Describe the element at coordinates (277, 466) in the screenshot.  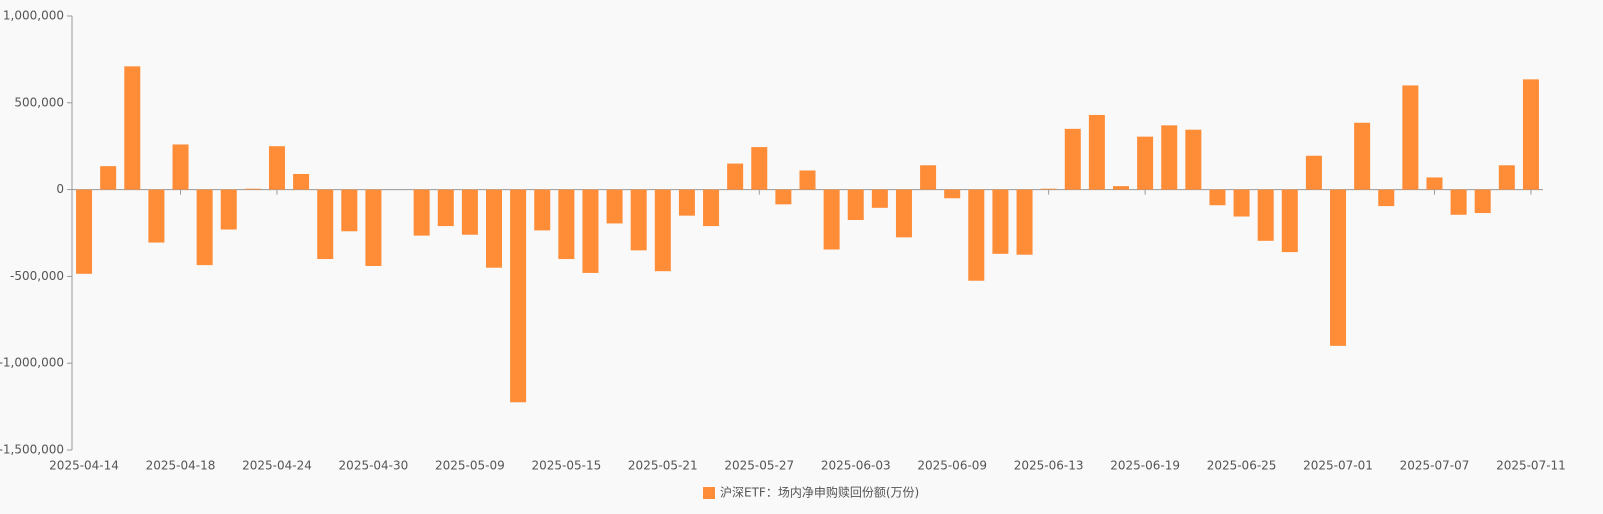
I see `x-tick-label: 2025-04-24` at that location.